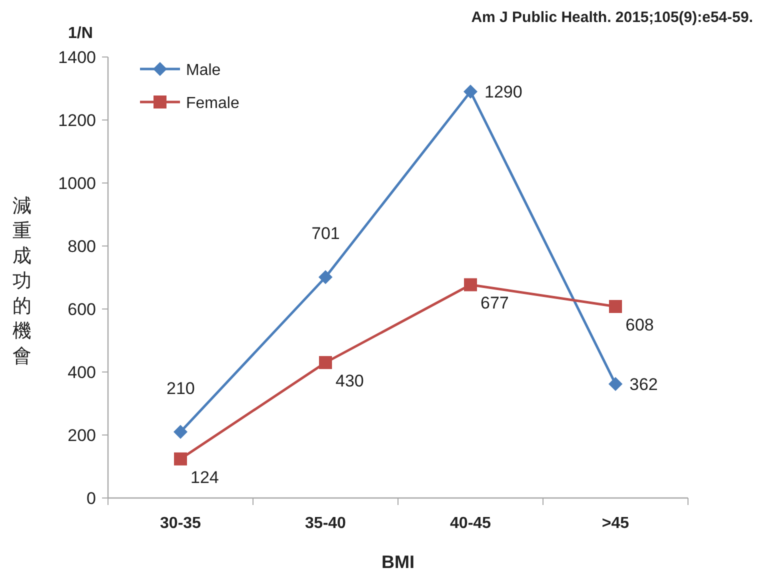 The height and width of the screenshot is (572, 761). What do you see at coordinates (213, 103) in the screenshot?
I see `legend-label: Female` at bounding box center [213, 103].